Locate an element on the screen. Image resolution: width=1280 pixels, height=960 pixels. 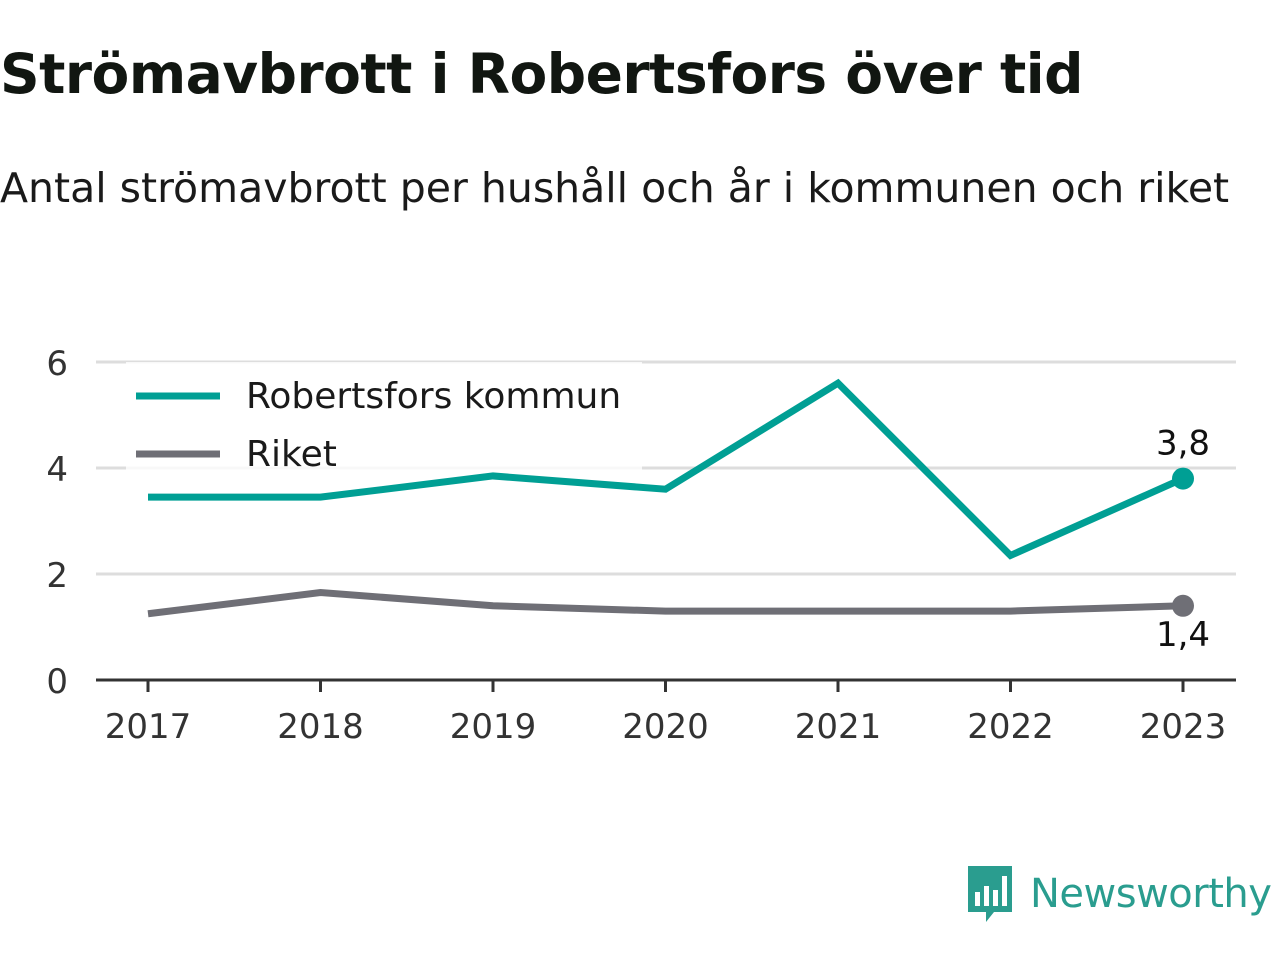
y-tick-label-6: 6 is located at coordinates (57, 364).